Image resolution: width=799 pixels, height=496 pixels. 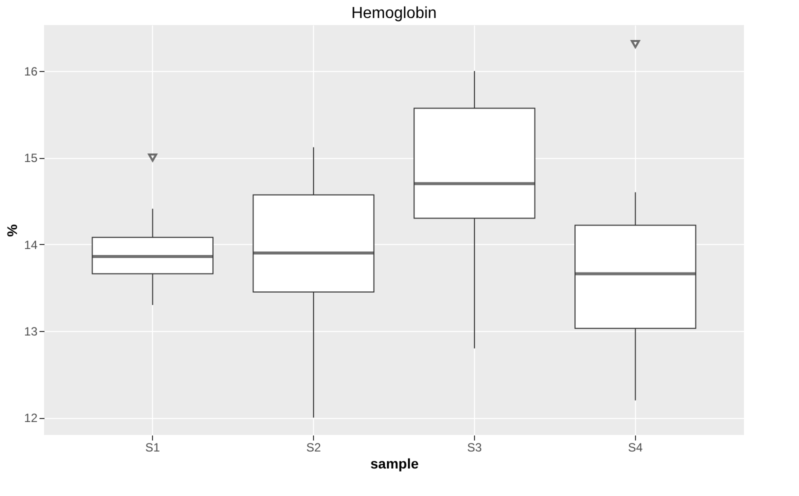 I want to click on y-tick-label: 15, so click(x=31, y=158).